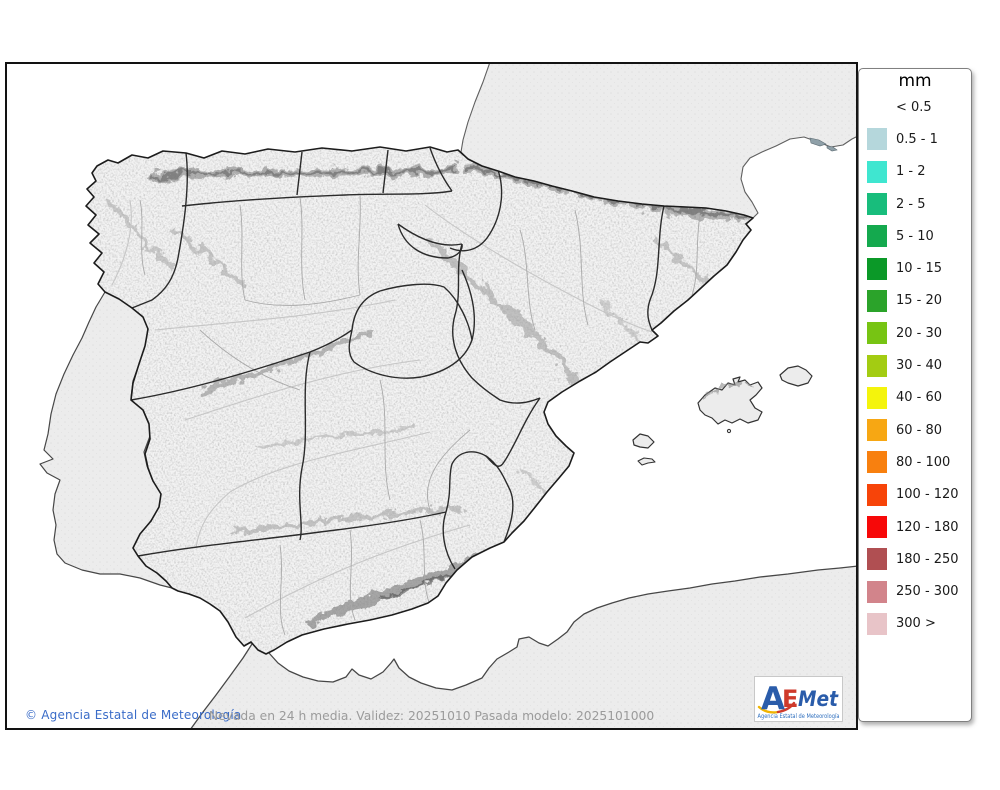 The height and width of the screenshot is (790, 1000). Describe the element at coordinates (818, 142) in the screenshot. I see `french-lagoon` at that location.